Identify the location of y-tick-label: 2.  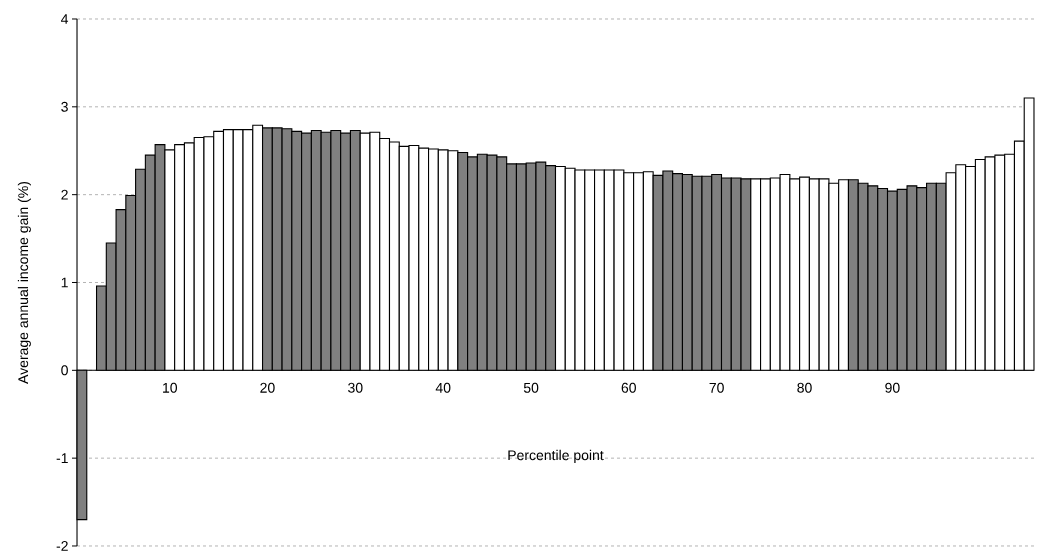
(64, 194).